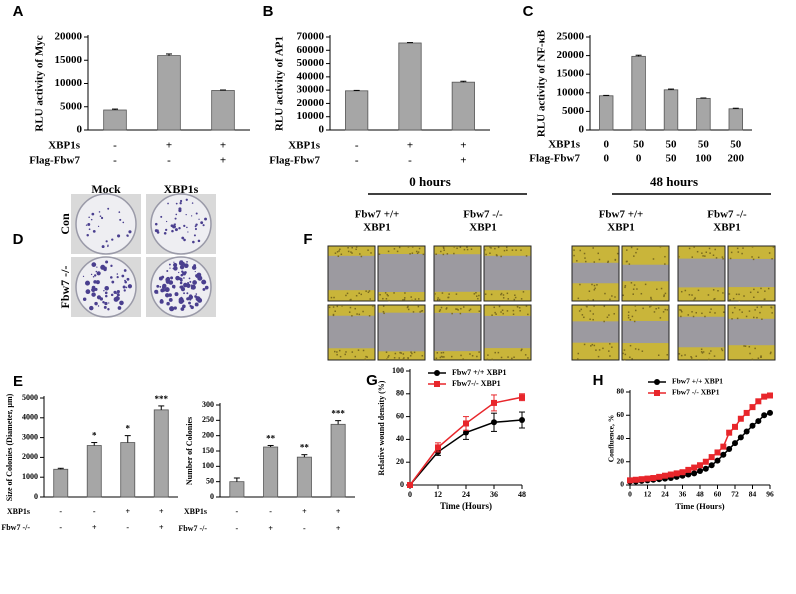  Describe the element at coordinates (400, 415) in the screenshot. I see `y-tick-label: 60` at that location.